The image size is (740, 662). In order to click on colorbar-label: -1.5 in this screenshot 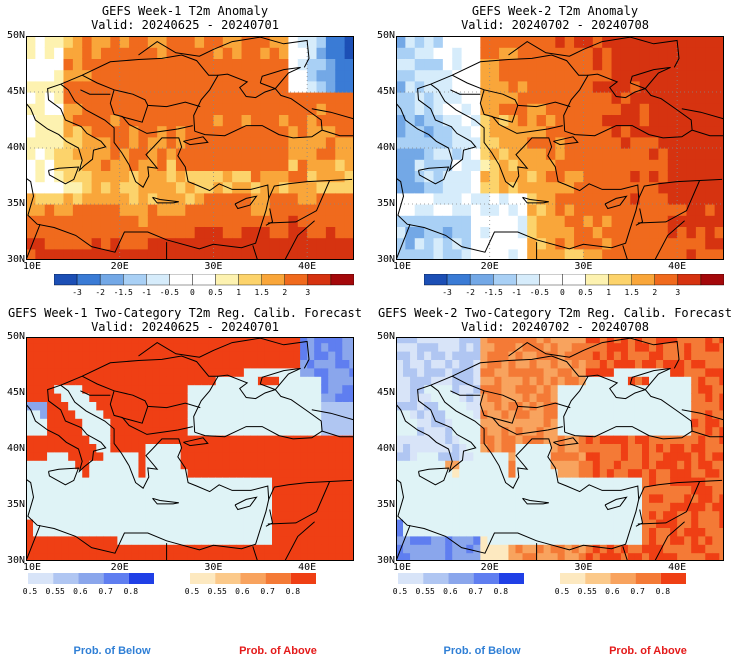, I will do `click(493, 292)`.